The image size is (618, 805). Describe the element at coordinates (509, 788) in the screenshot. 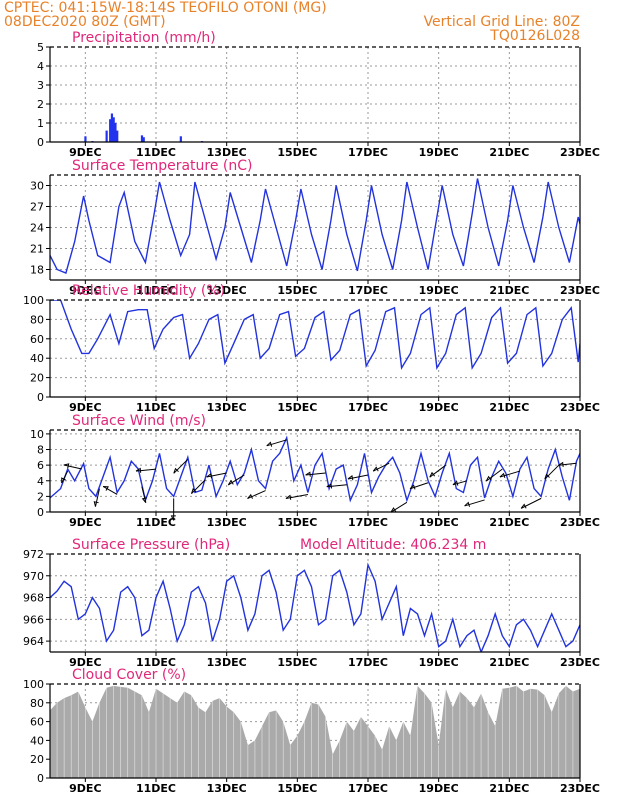

I see `cloud-xtick-label: 21DEC` at that location.